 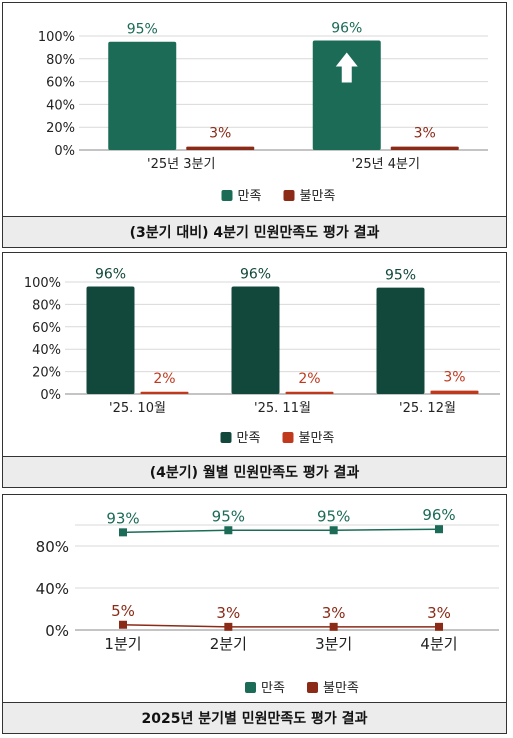 What do you see at coordinates (427, 408) in the screenshot?
I see `x-tick-label: '25. 12월` at bounding box center [427, 408].